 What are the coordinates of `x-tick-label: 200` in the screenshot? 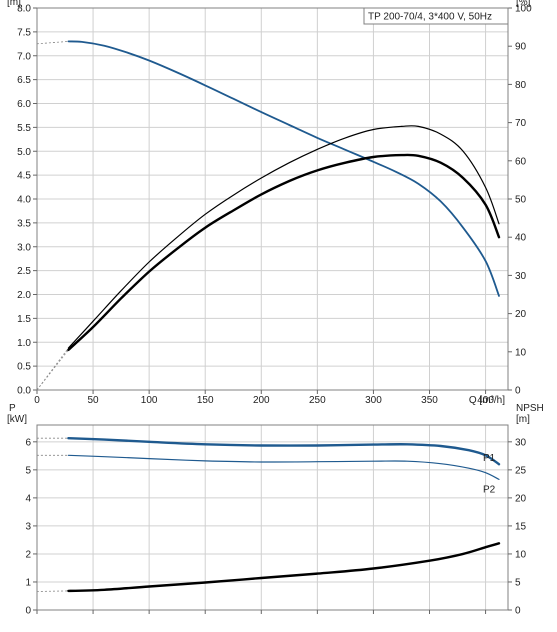 It's located at (261, 400).